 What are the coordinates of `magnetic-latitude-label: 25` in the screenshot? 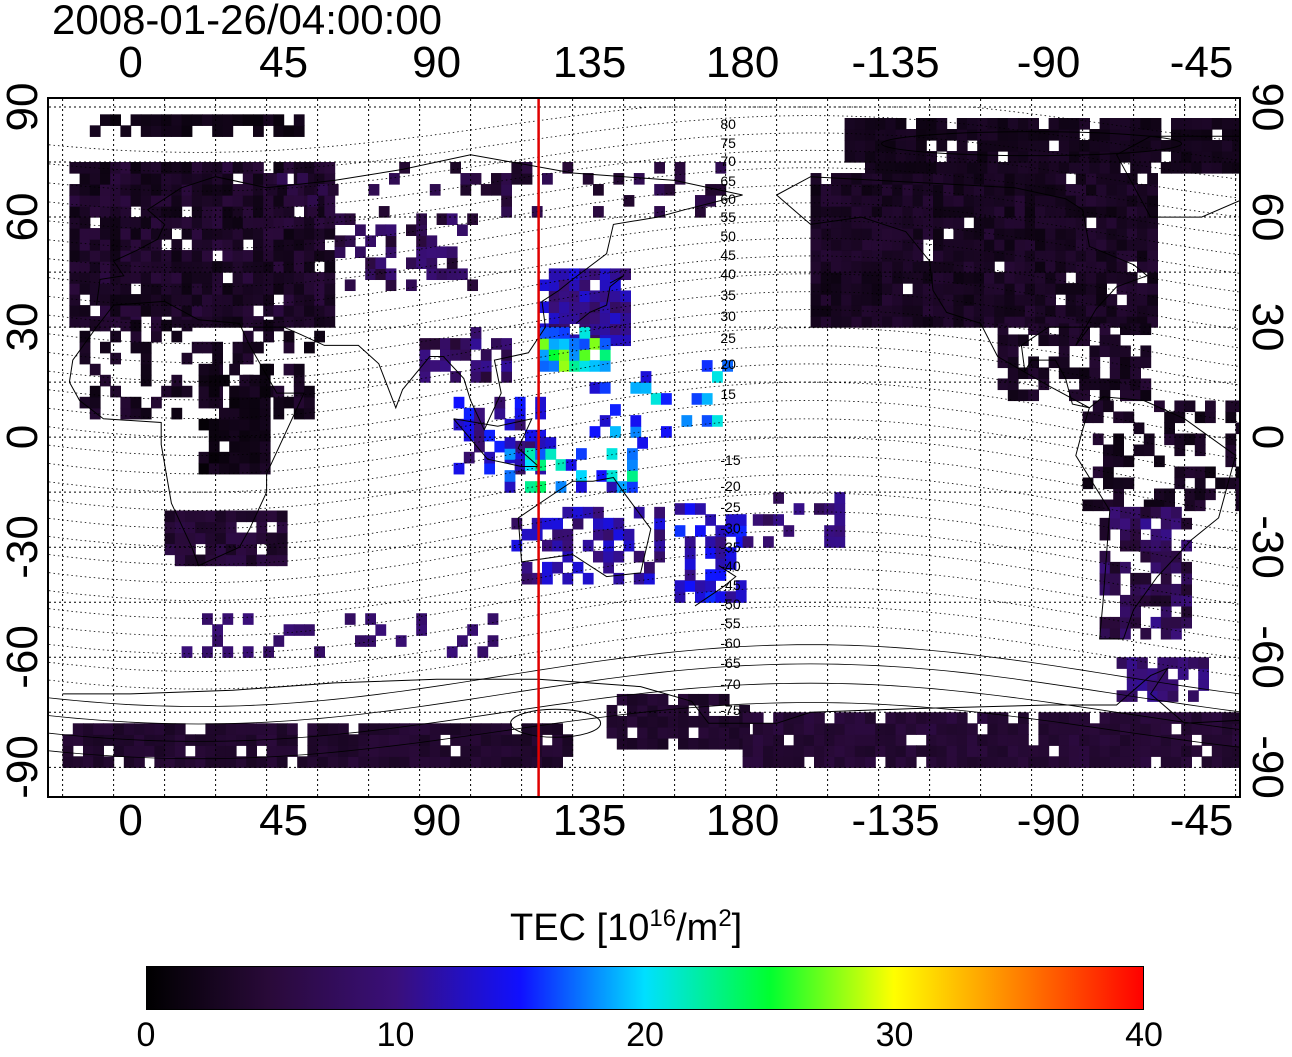 It's located at (728, 338).